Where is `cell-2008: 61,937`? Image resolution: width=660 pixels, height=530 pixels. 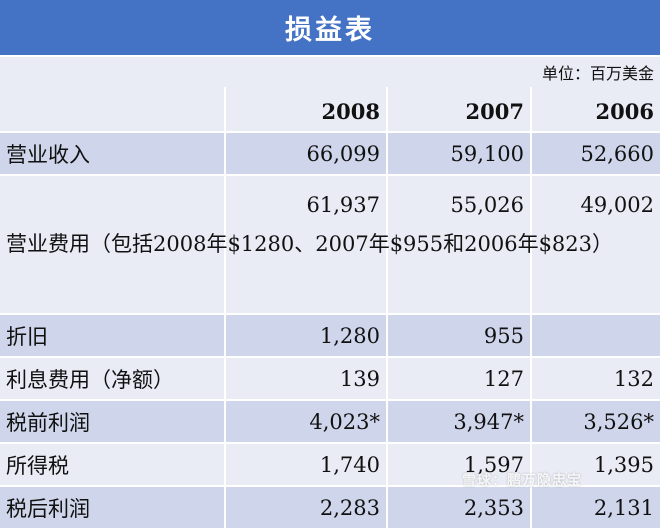
cell-2008: 61,937 is located at coordinates (306, 245).